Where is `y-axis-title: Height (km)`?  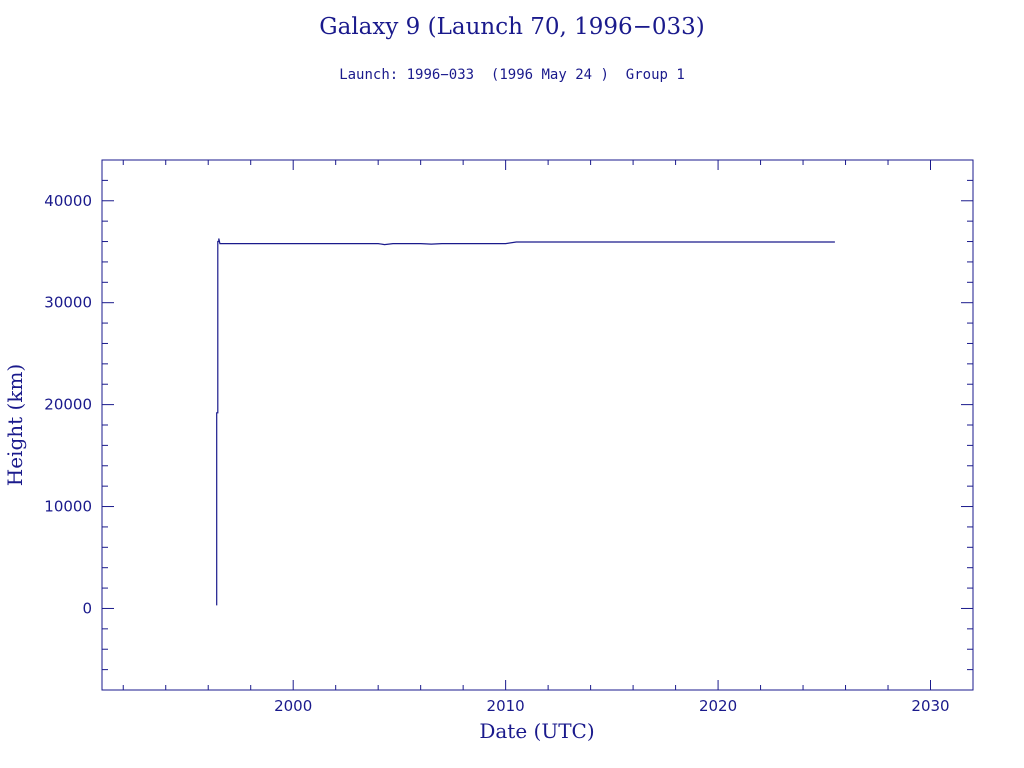
y-axis-title: Height (km) is located at coordinates (15, 425).